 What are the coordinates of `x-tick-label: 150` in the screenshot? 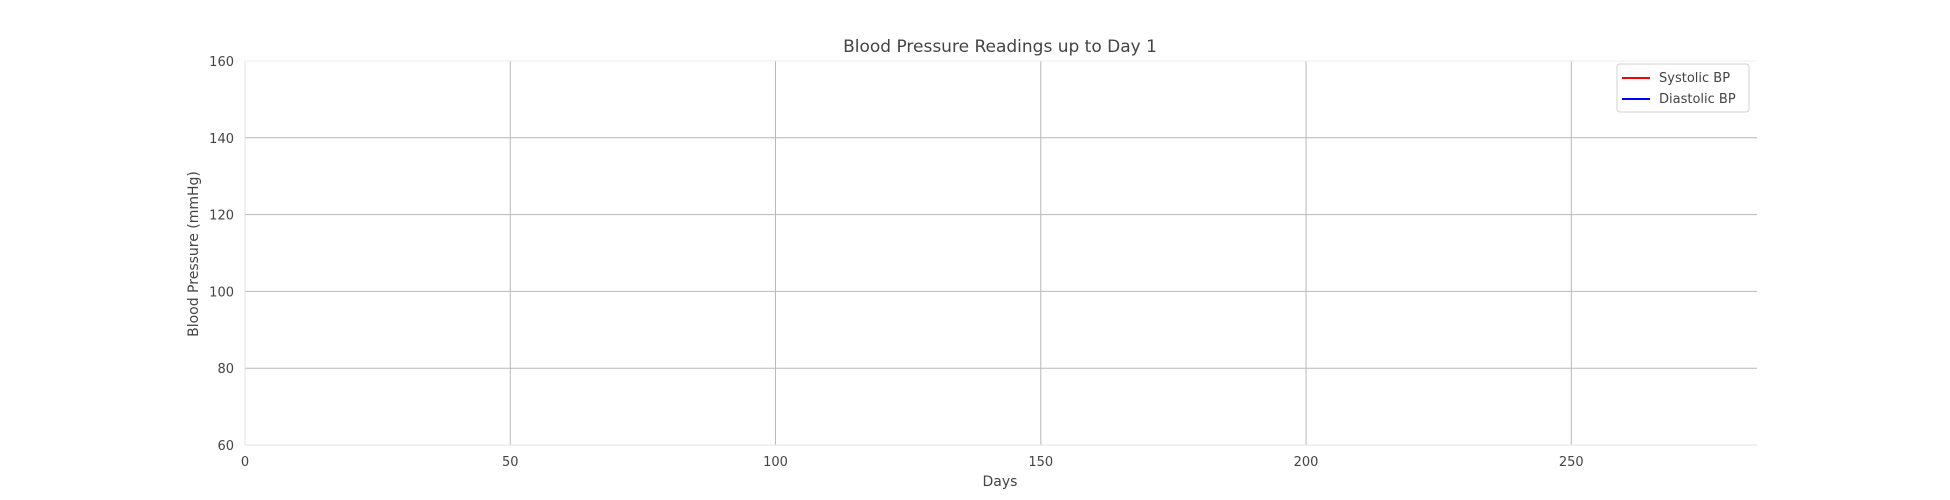 It's located at (1040, 462).